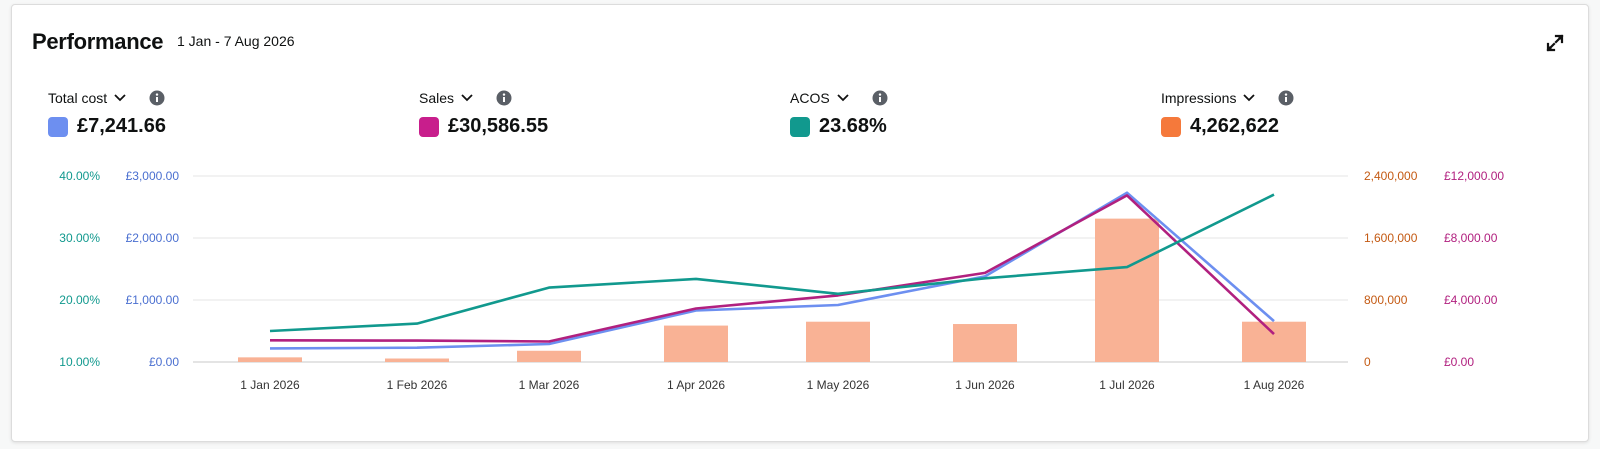 The width and height of the screenshot is (1600, 449). What do you see at coordinates (1234, 126) in the screenshot?
I see `metric-value: 4,262,622` at bounding box center [1234, 126].